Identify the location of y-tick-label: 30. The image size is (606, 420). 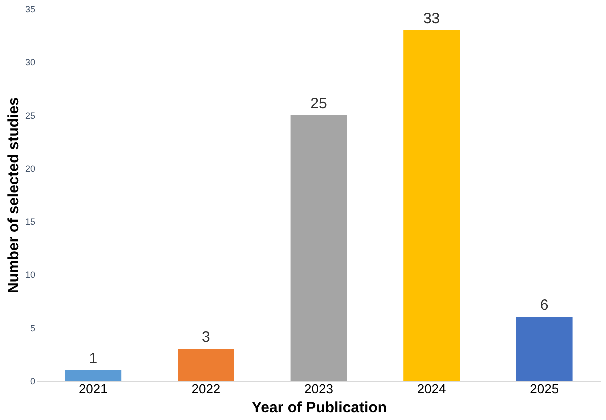
(30, 63).